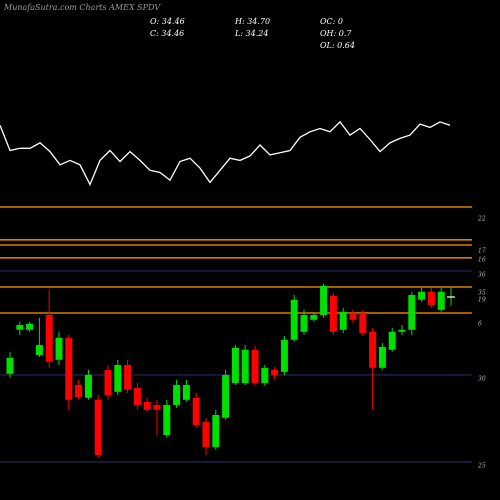 Image resolution: width=500 pixels, height=500 pixels. Describe the element at coordinates (252, 21) in the screenshot. I see `stat: H: 34.70` at that location.